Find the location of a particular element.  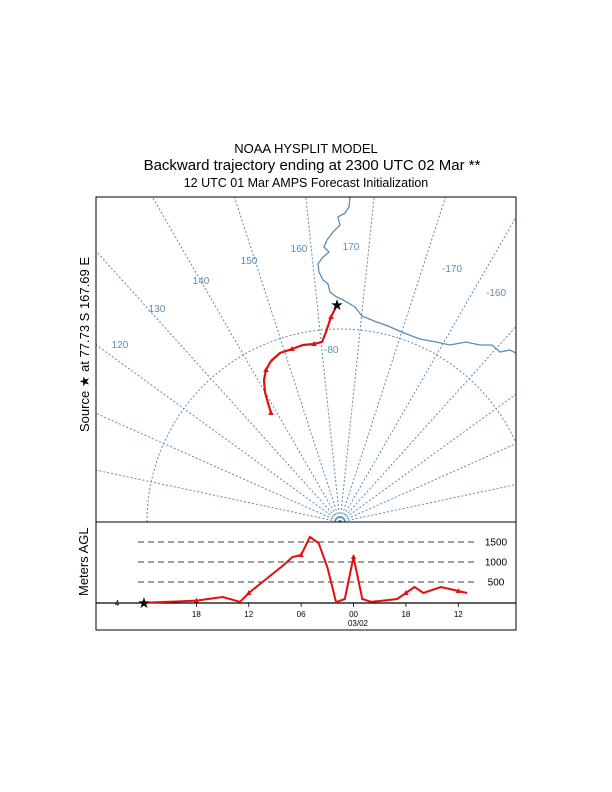

height-frame is located at coordinates (306, 576).